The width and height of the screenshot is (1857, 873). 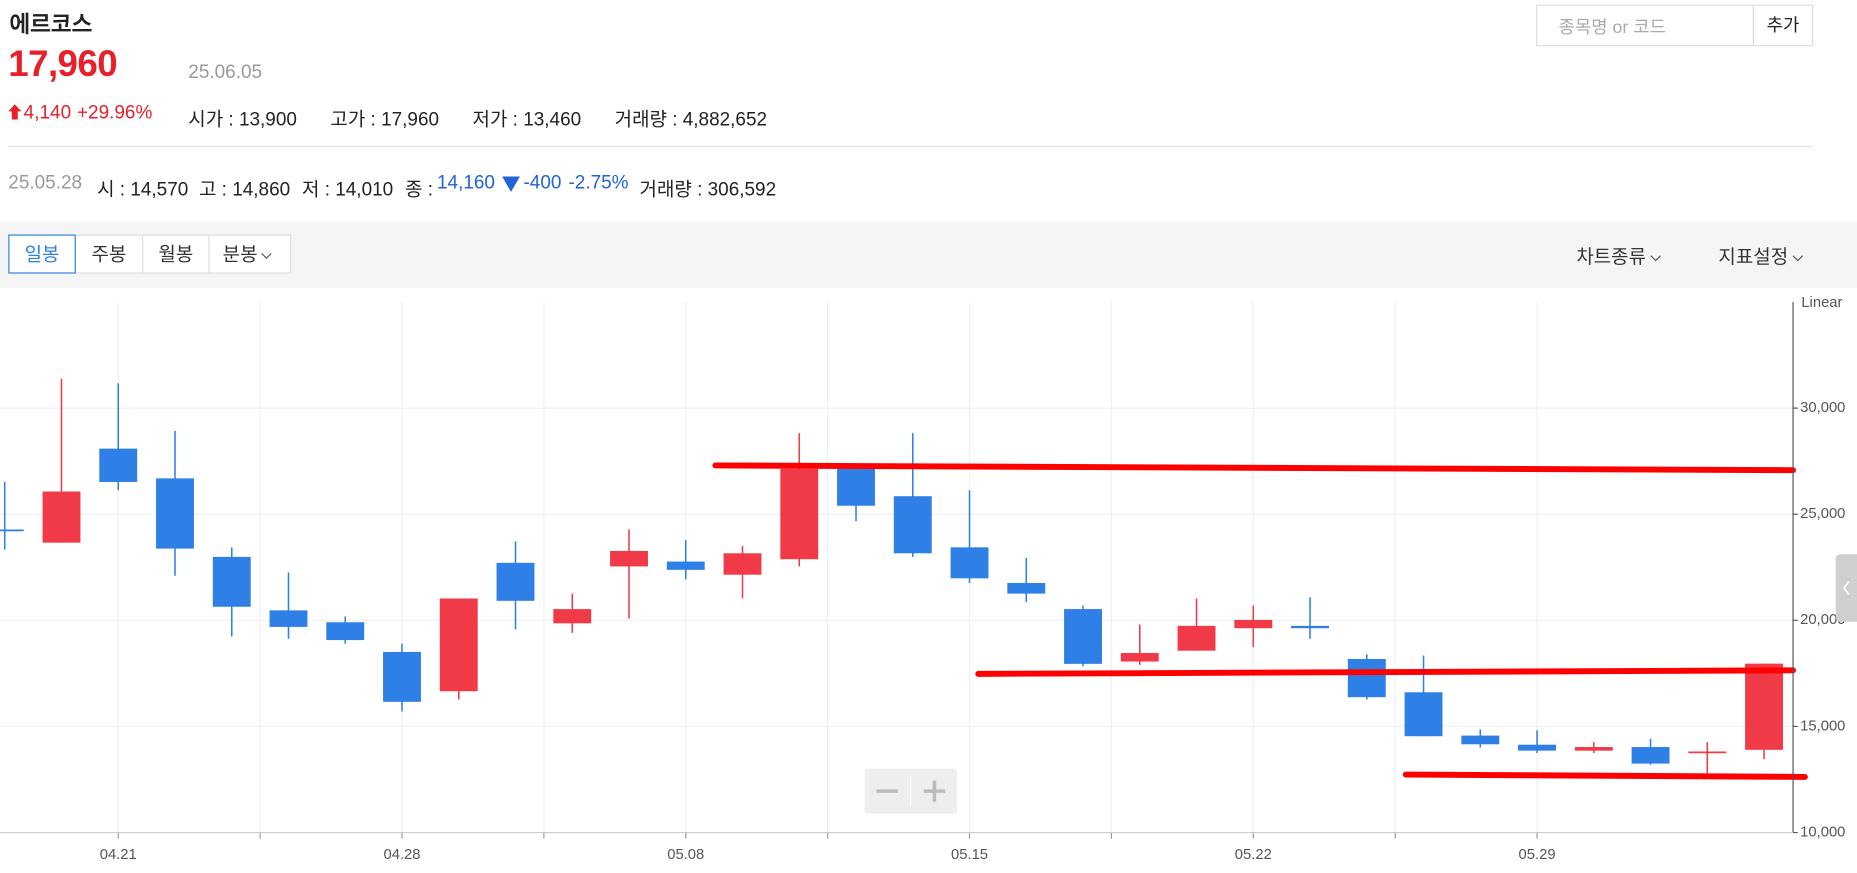 I want to click on zoom-icons, so click(x=911, y=791).